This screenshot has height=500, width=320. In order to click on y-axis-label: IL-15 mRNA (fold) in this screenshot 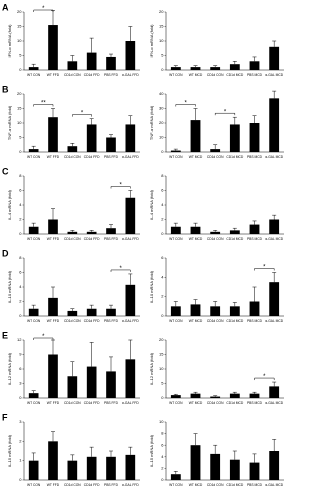, I will do `click(9, 450)`.